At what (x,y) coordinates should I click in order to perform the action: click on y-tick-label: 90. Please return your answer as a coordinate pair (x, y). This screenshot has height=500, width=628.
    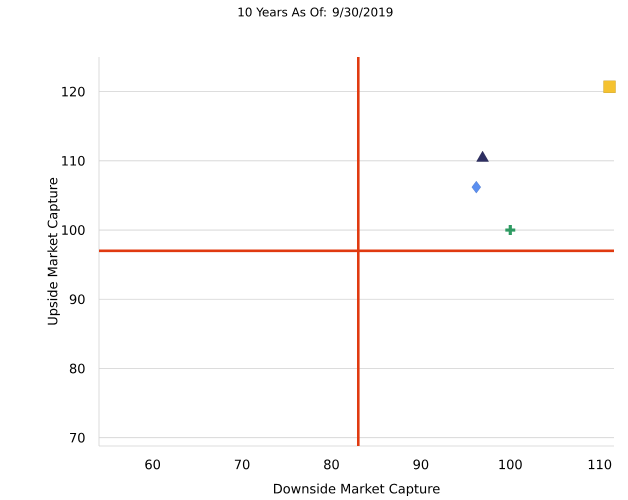
    Looking at the image, I should click on (77, 299).